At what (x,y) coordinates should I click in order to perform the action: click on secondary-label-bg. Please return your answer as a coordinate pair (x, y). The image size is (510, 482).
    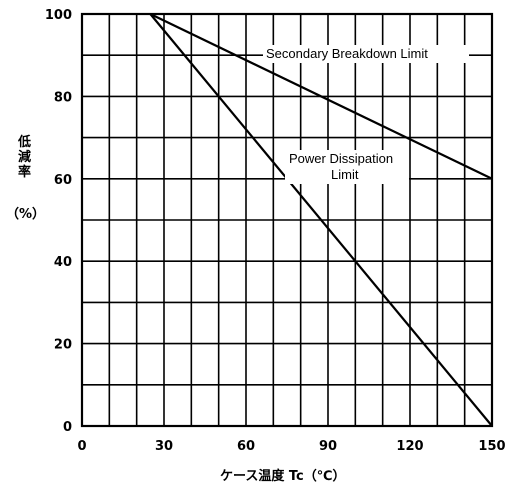
    Looking at the image, I should click on (366, 54).